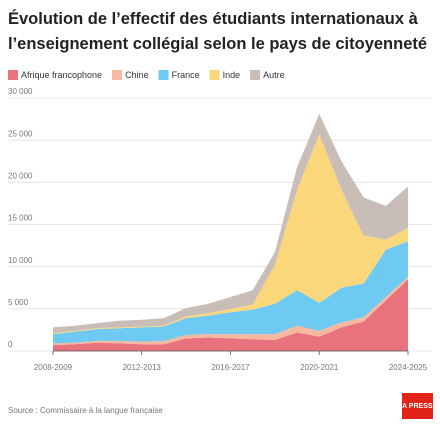  What do you see at coordinates (142, 367) in the screenshot?
I see `x-tick-label: 2012-2013` at bounding box center [142, 367].